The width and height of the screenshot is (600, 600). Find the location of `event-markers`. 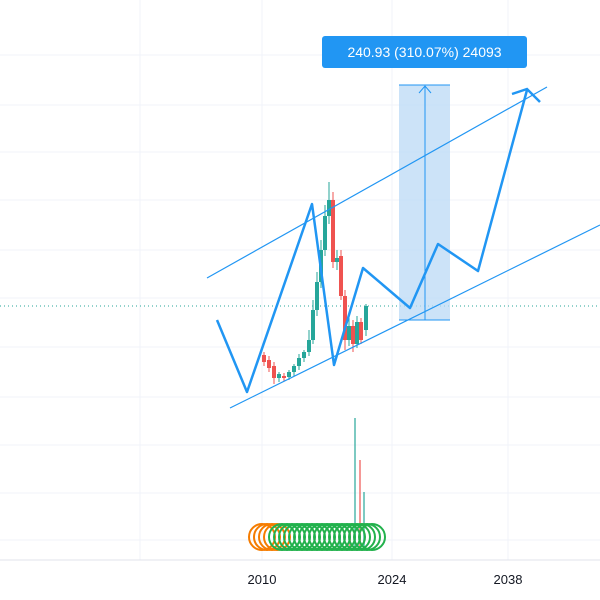

event-markers is located at coordinates (317, 537).